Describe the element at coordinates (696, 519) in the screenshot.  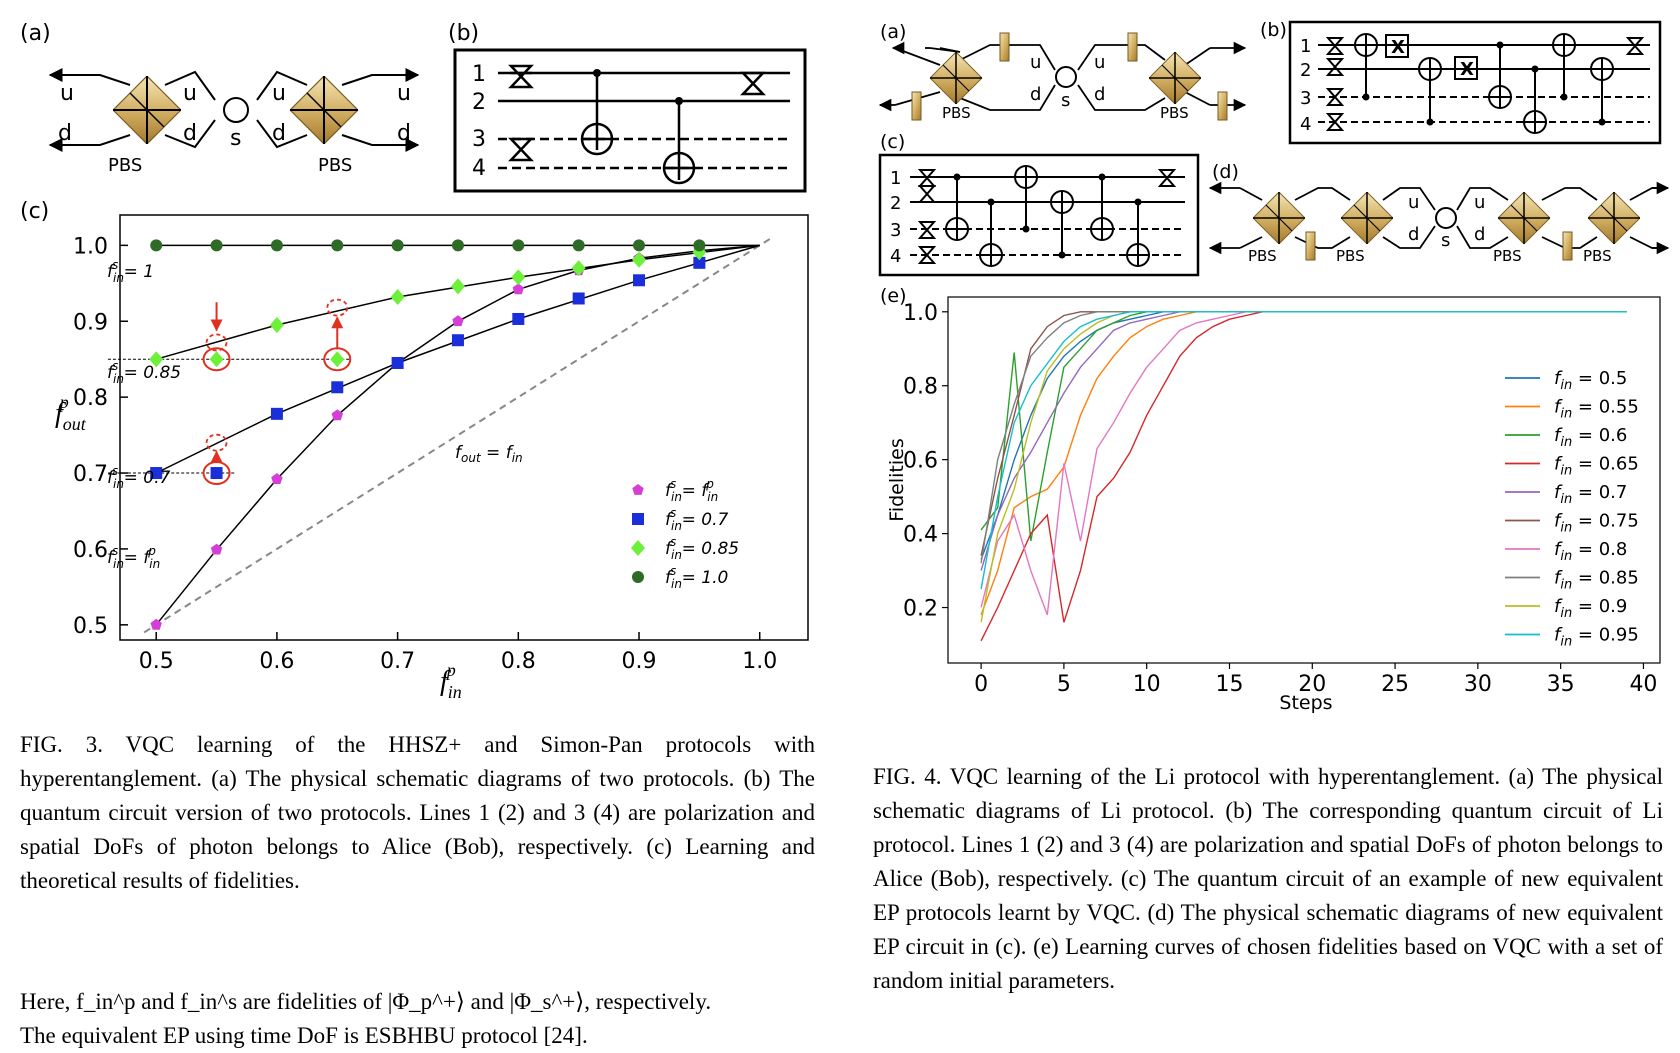
I see `fig3-legend-label: fins = 0.7` at that location.